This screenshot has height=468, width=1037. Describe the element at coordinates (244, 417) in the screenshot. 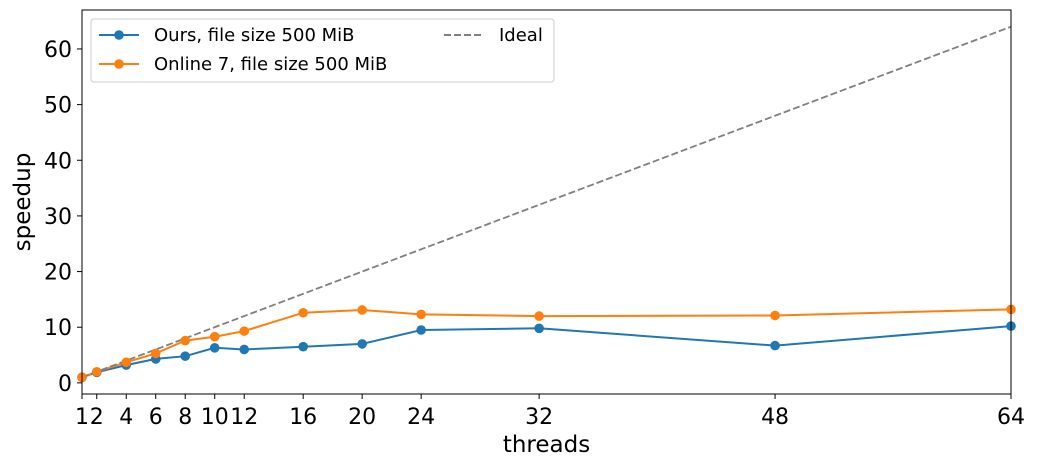

I see `x-tick-label-12: 12` at that location.